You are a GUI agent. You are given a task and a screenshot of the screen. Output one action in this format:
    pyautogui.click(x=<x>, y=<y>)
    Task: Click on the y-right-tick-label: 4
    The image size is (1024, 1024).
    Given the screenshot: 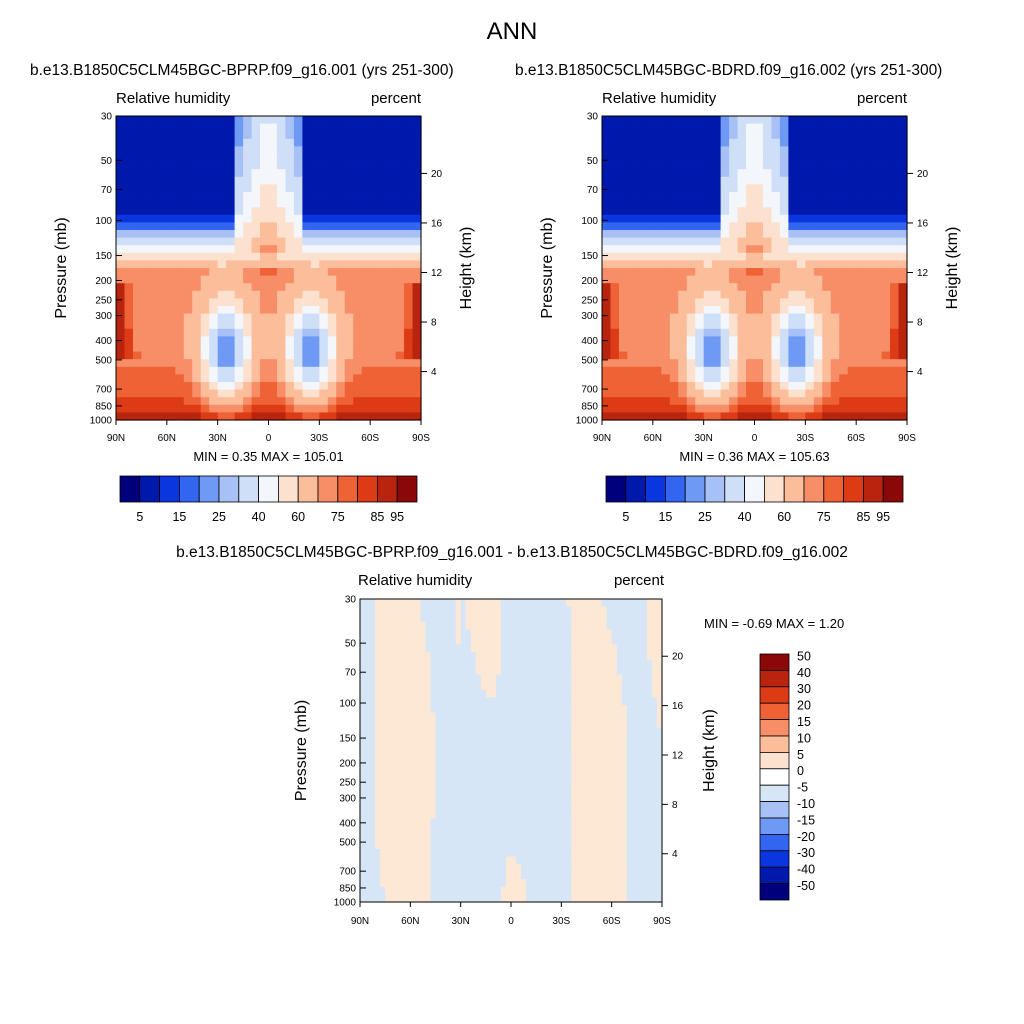 What is the action you would take?
    pyautogui.click(x=434, y=372)
    